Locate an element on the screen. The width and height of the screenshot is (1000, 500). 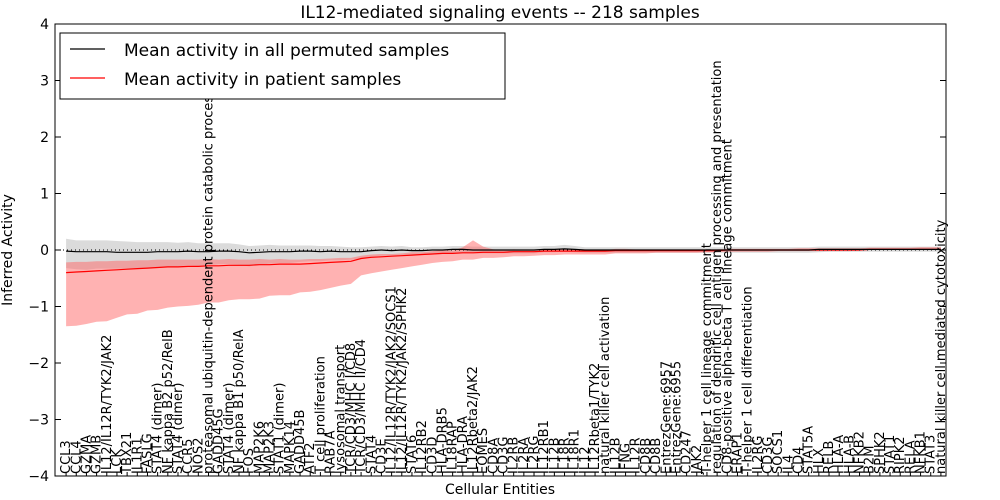
x-tick-label: T-helper 1 cell differentiation is located at coordinates (748, 380).